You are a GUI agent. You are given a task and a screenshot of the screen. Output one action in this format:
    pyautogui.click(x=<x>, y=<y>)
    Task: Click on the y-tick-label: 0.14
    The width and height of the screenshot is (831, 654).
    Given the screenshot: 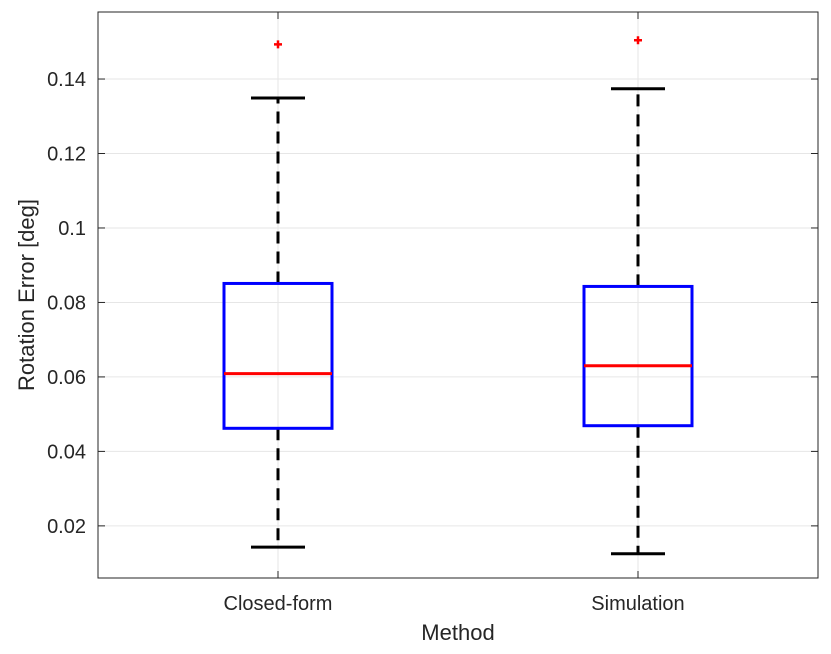 What is the action you would take?
    pyautogui.click(x=66, y=80)
    